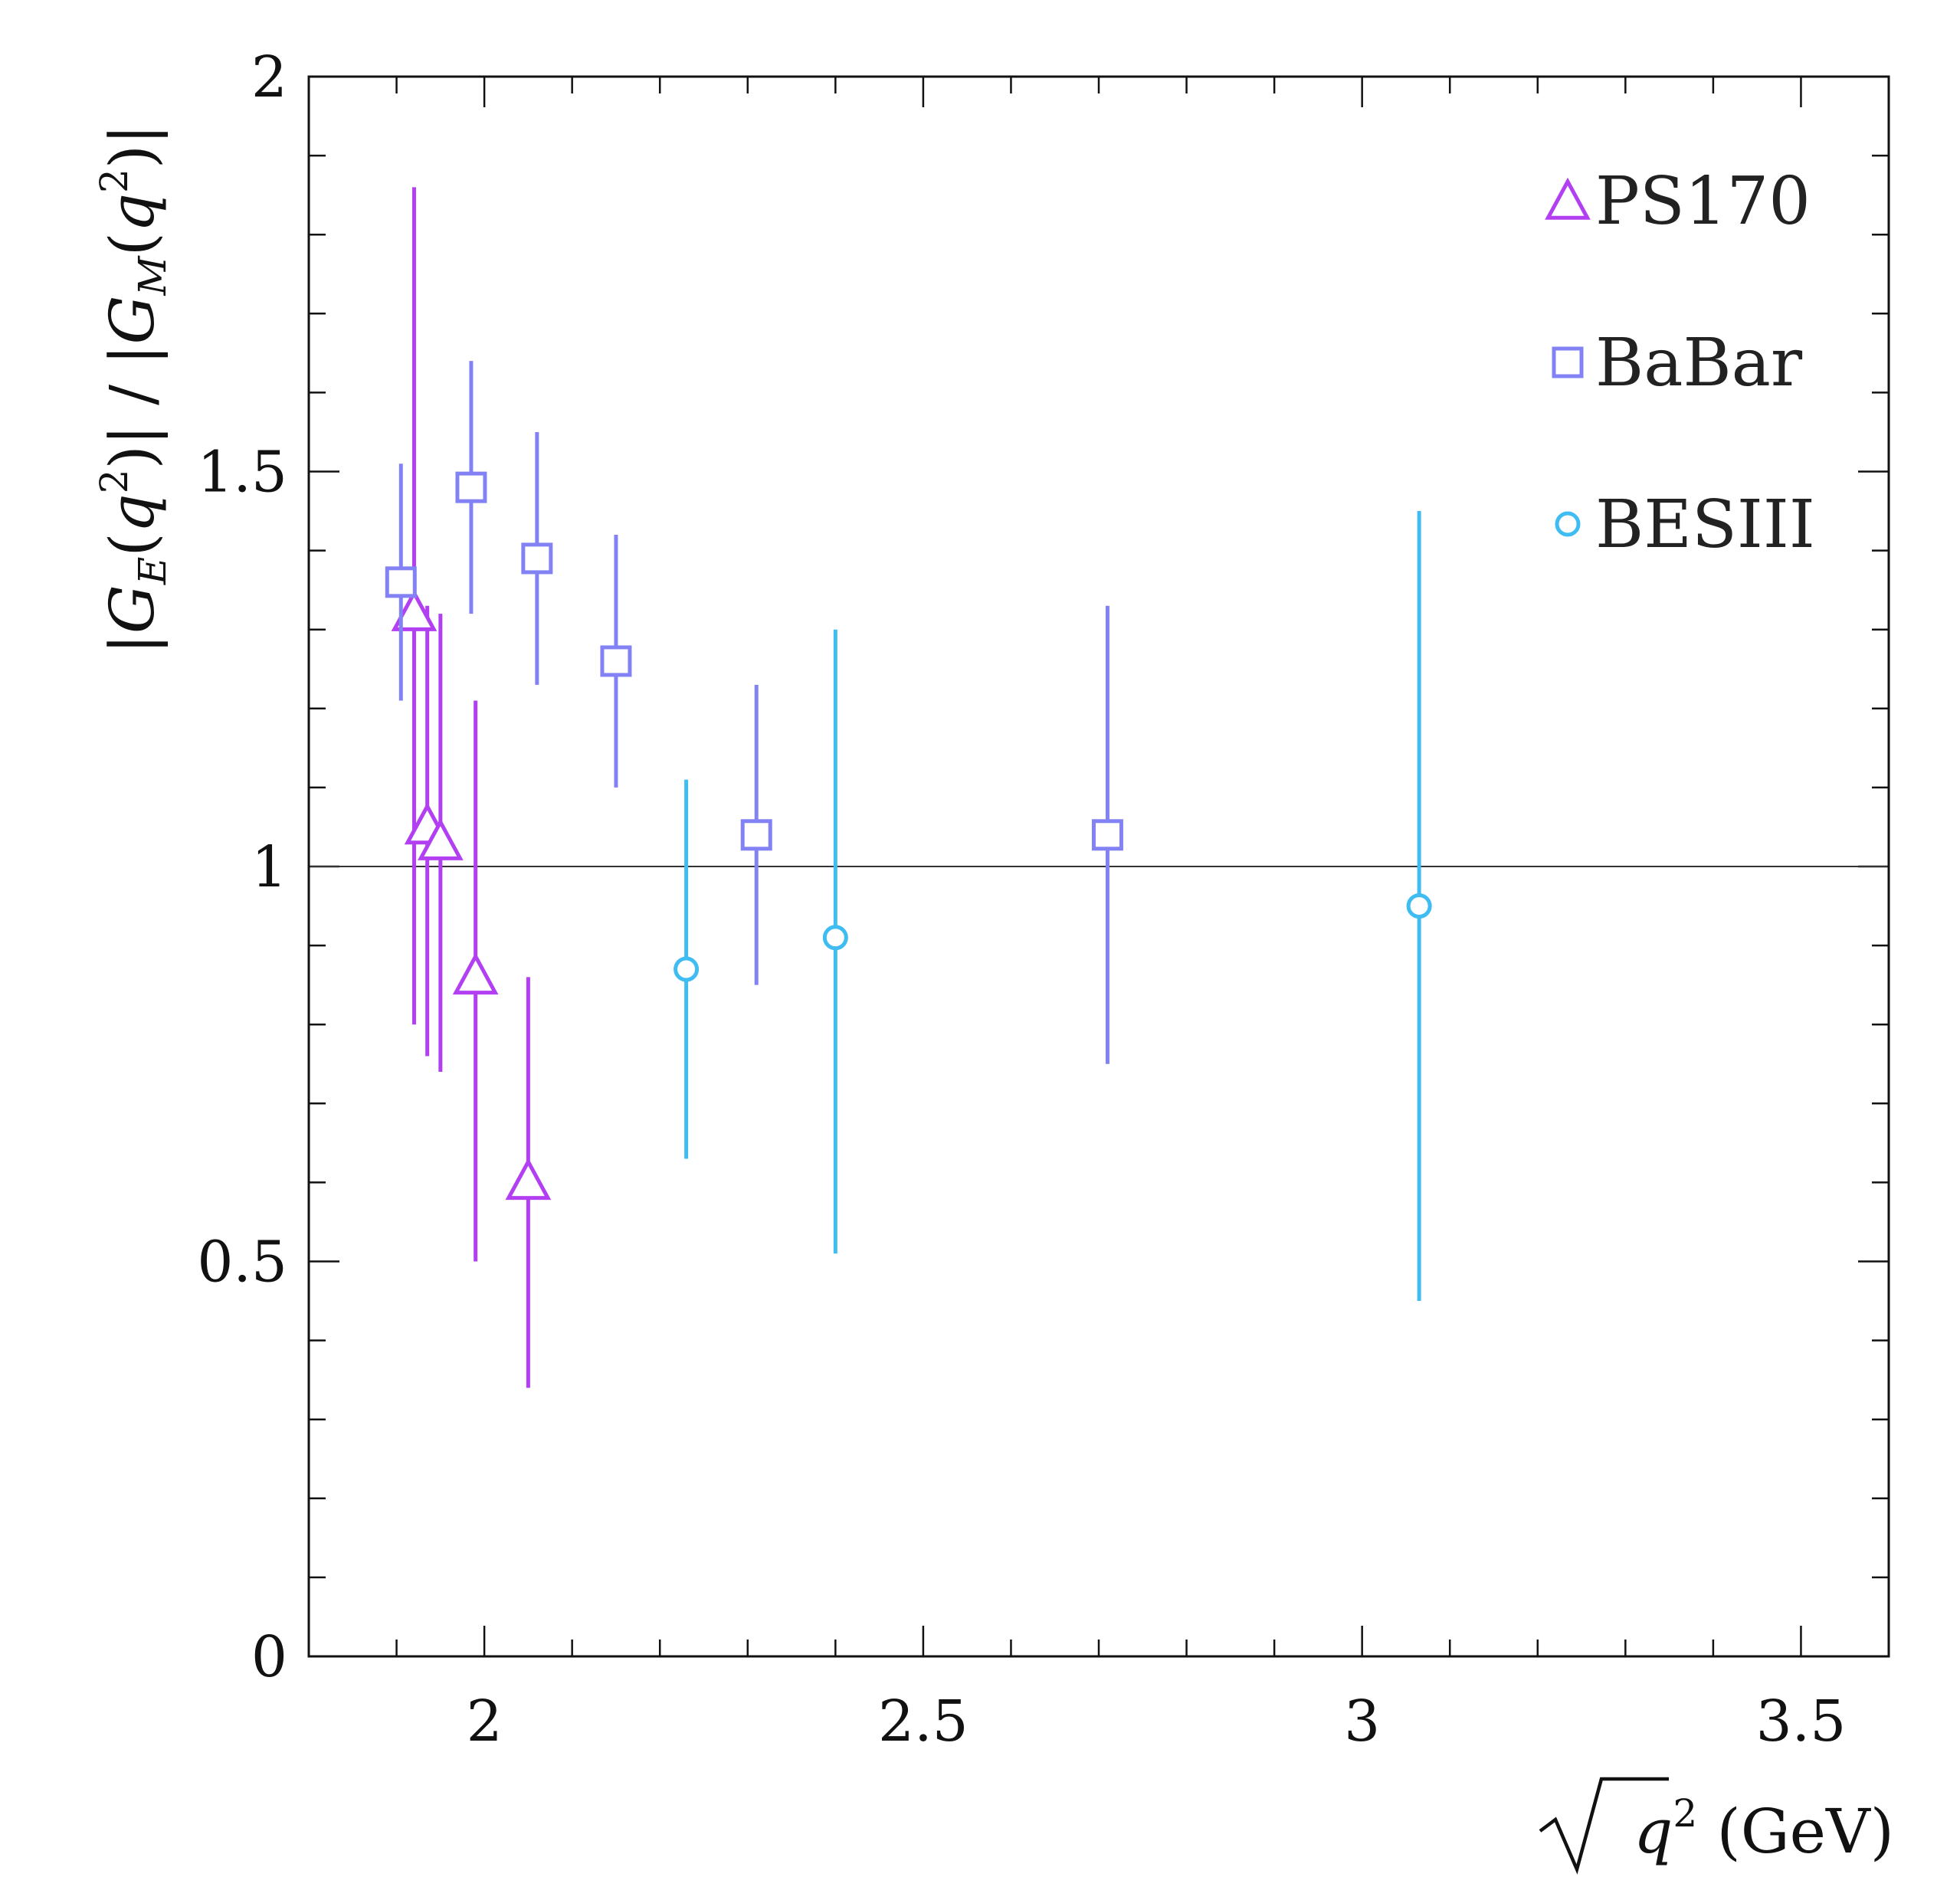 The width and height of the screenshot is (1960, 1900). I want to click on series-babar, so click(754, 712).